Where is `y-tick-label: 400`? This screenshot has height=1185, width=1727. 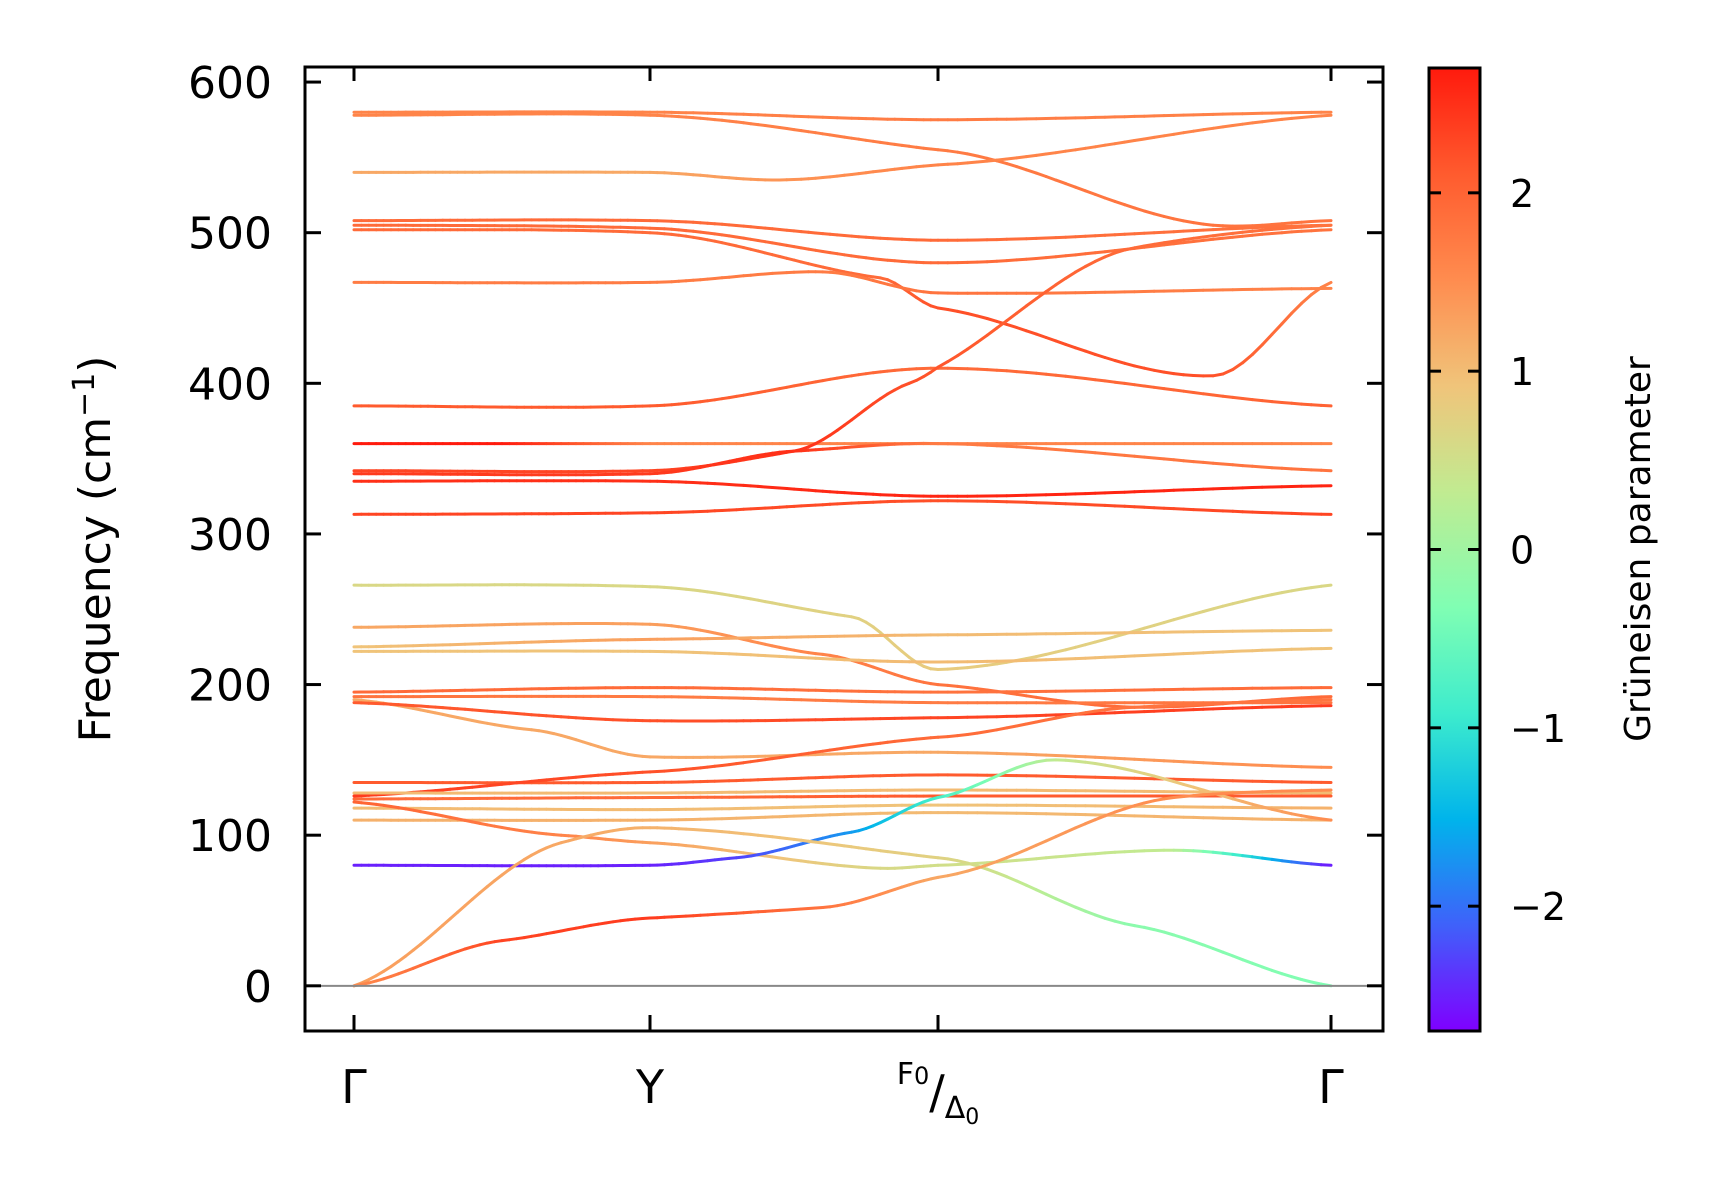
y-tick-label: 400 is located at coordinates (230, 384).